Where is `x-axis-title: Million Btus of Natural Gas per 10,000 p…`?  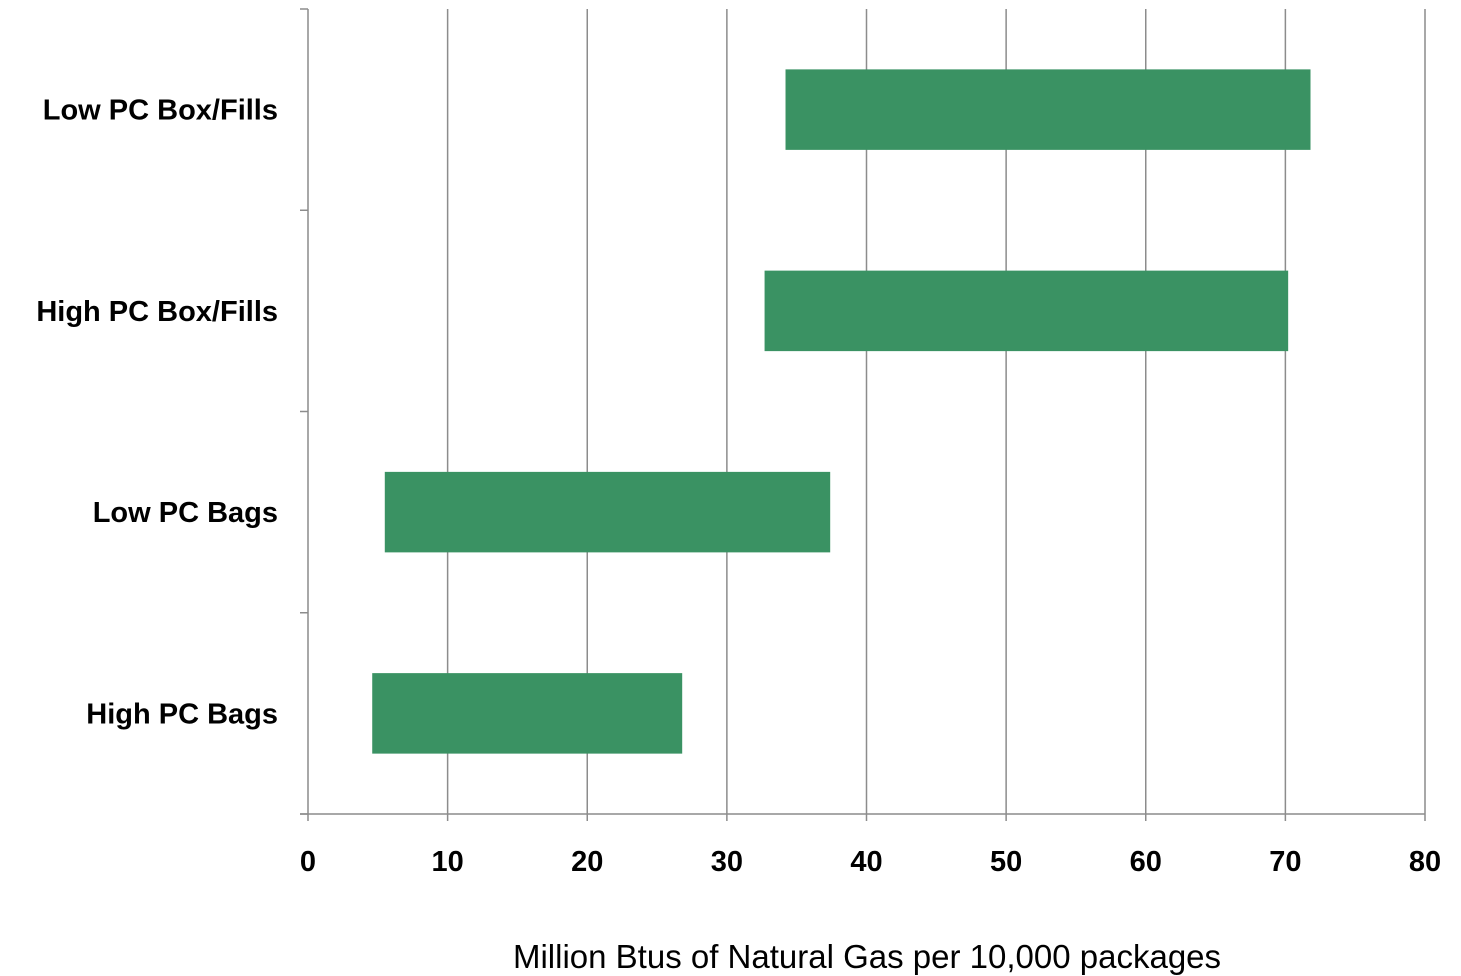 x-axis-title: Million Btus of Natural Gas per 10,000 p… is located at coordinates (867, 956).